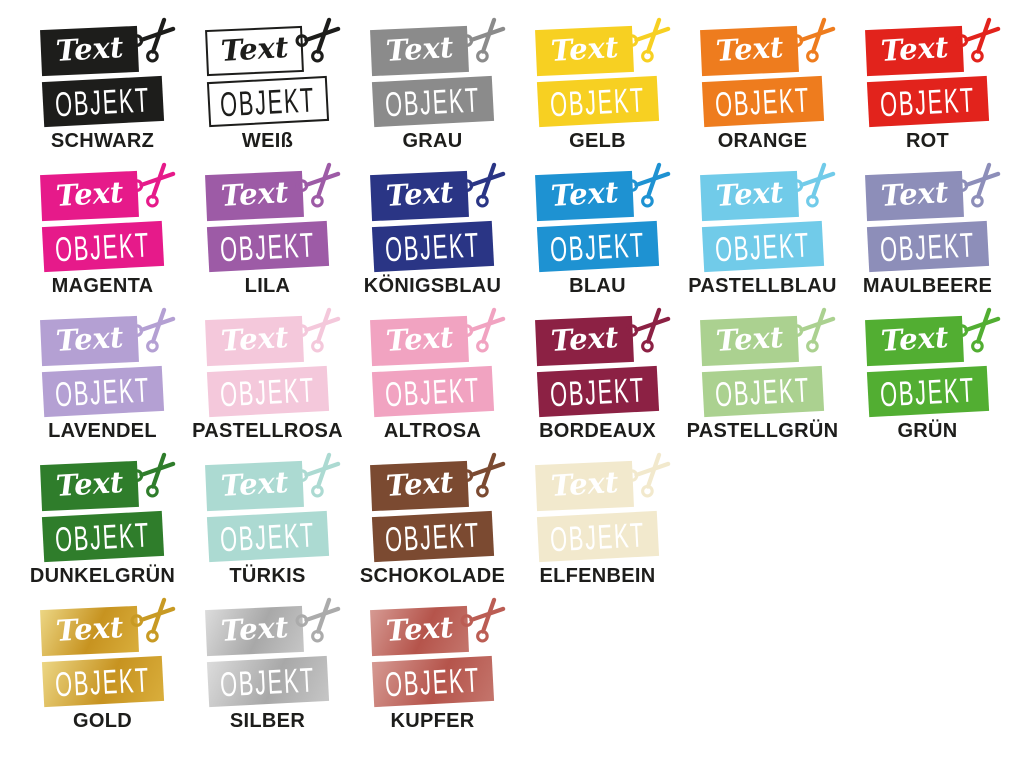 The width and height of the screenshot is (1024, 767). What do you see at coordinates (102, 576) in the screenshot?
I see `color-name-label: DUNKELGRÜN` at bounding box center [102, 576].